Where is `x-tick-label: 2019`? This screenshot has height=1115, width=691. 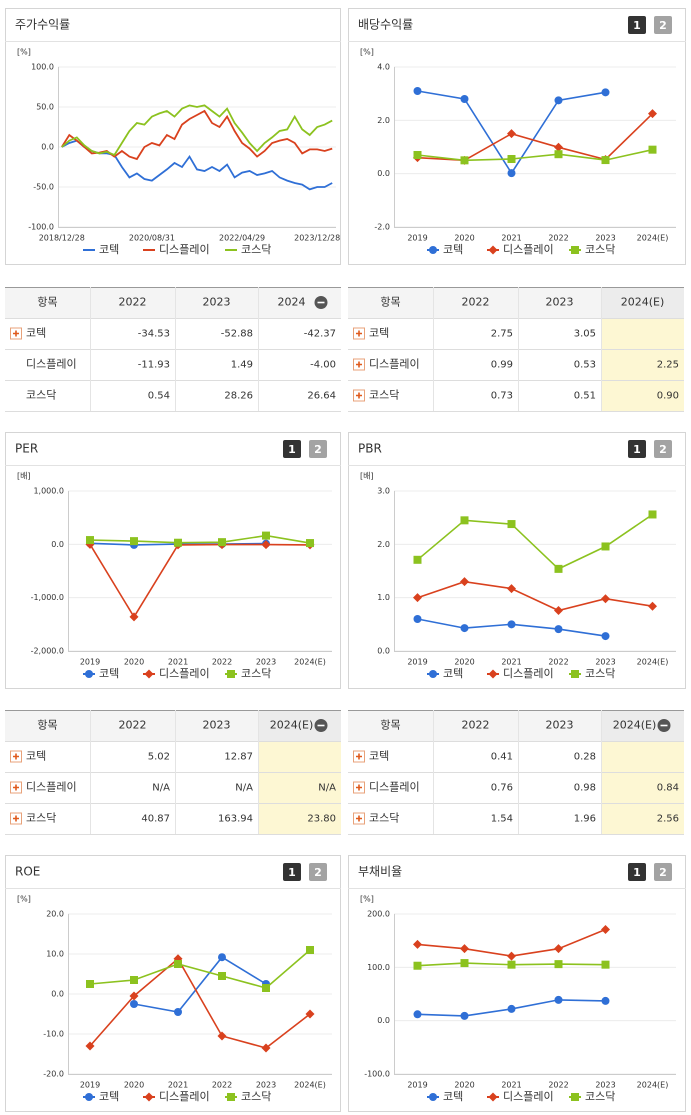 x-tick-label: 2019 is located at coordinates (417, 662).